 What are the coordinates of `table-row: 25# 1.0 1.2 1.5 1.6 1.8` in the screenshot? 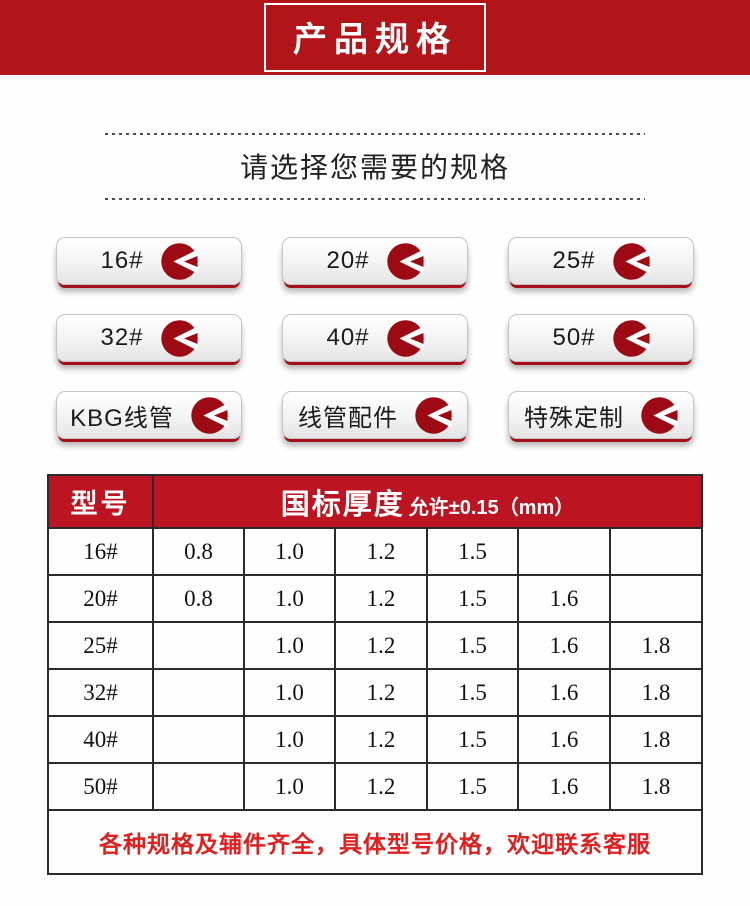 It's located at (375, 645).